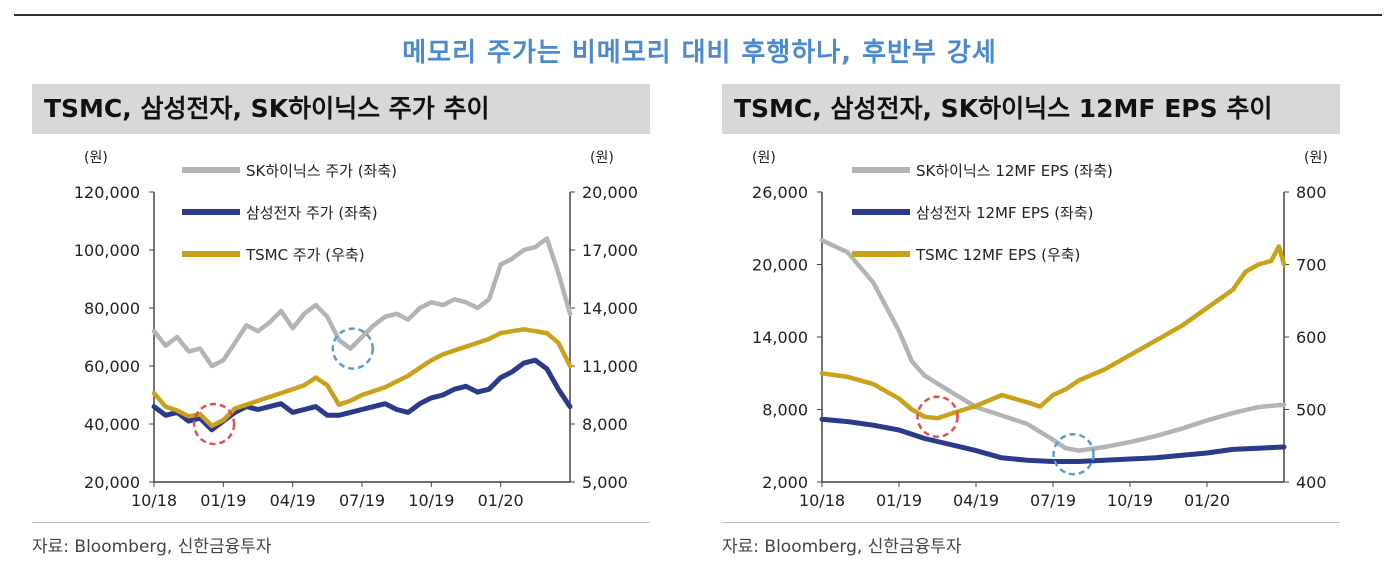  Describe the element at coordinates (1311, 265) in the screenshot. I see `right-tick-label: 700` at that location.